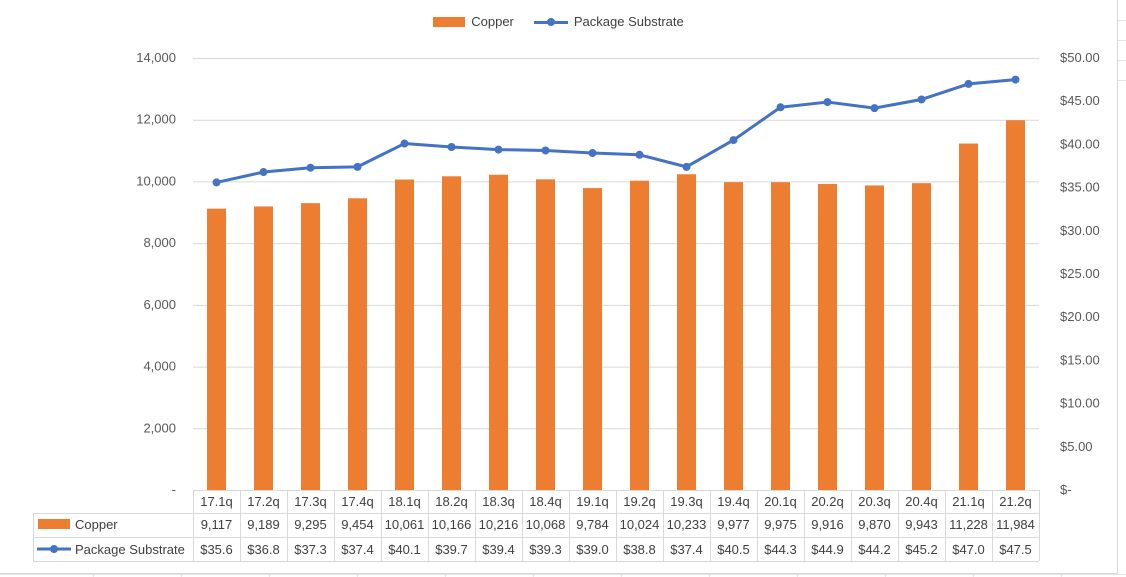 The width and height of the screenshot is (1126, 577). I want to click on substrate-value-label: $37.4, so click(686, 549).